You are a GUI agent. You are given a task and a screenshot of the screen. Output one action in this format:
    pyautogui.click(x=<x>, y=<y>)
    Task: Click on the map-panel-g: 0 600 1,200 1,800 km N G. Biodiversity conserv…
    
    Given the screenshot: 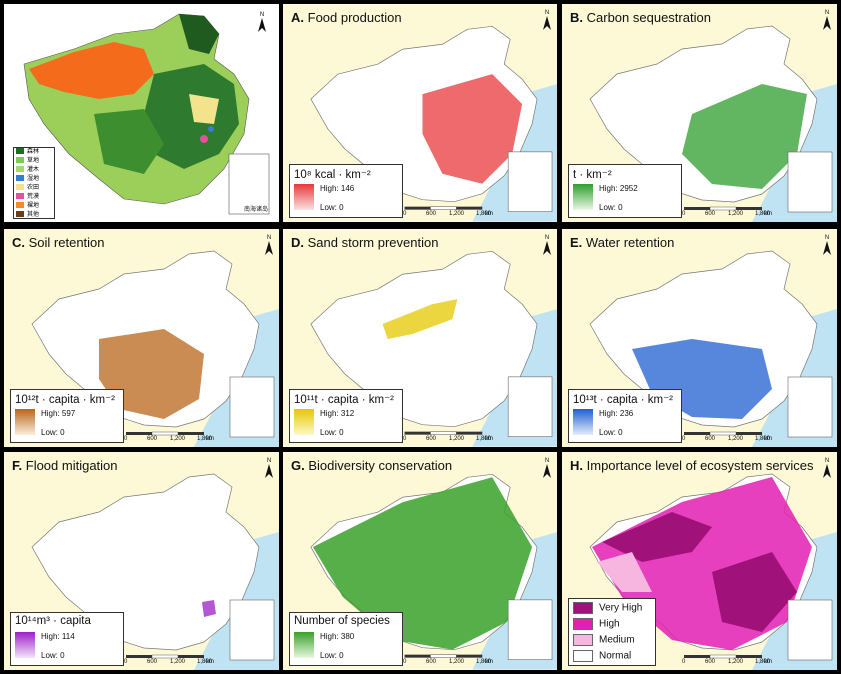 What is the action you would take?
    pyautogui.click(x=420, y=561)
    